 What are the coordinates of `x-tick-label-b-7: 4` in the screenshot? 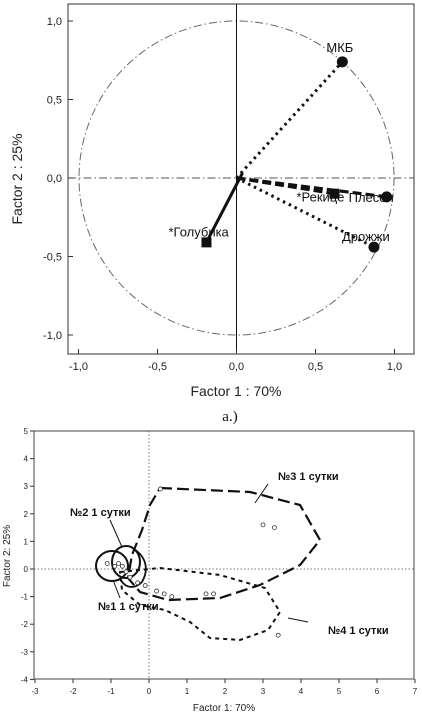 It's located at (301, 691).